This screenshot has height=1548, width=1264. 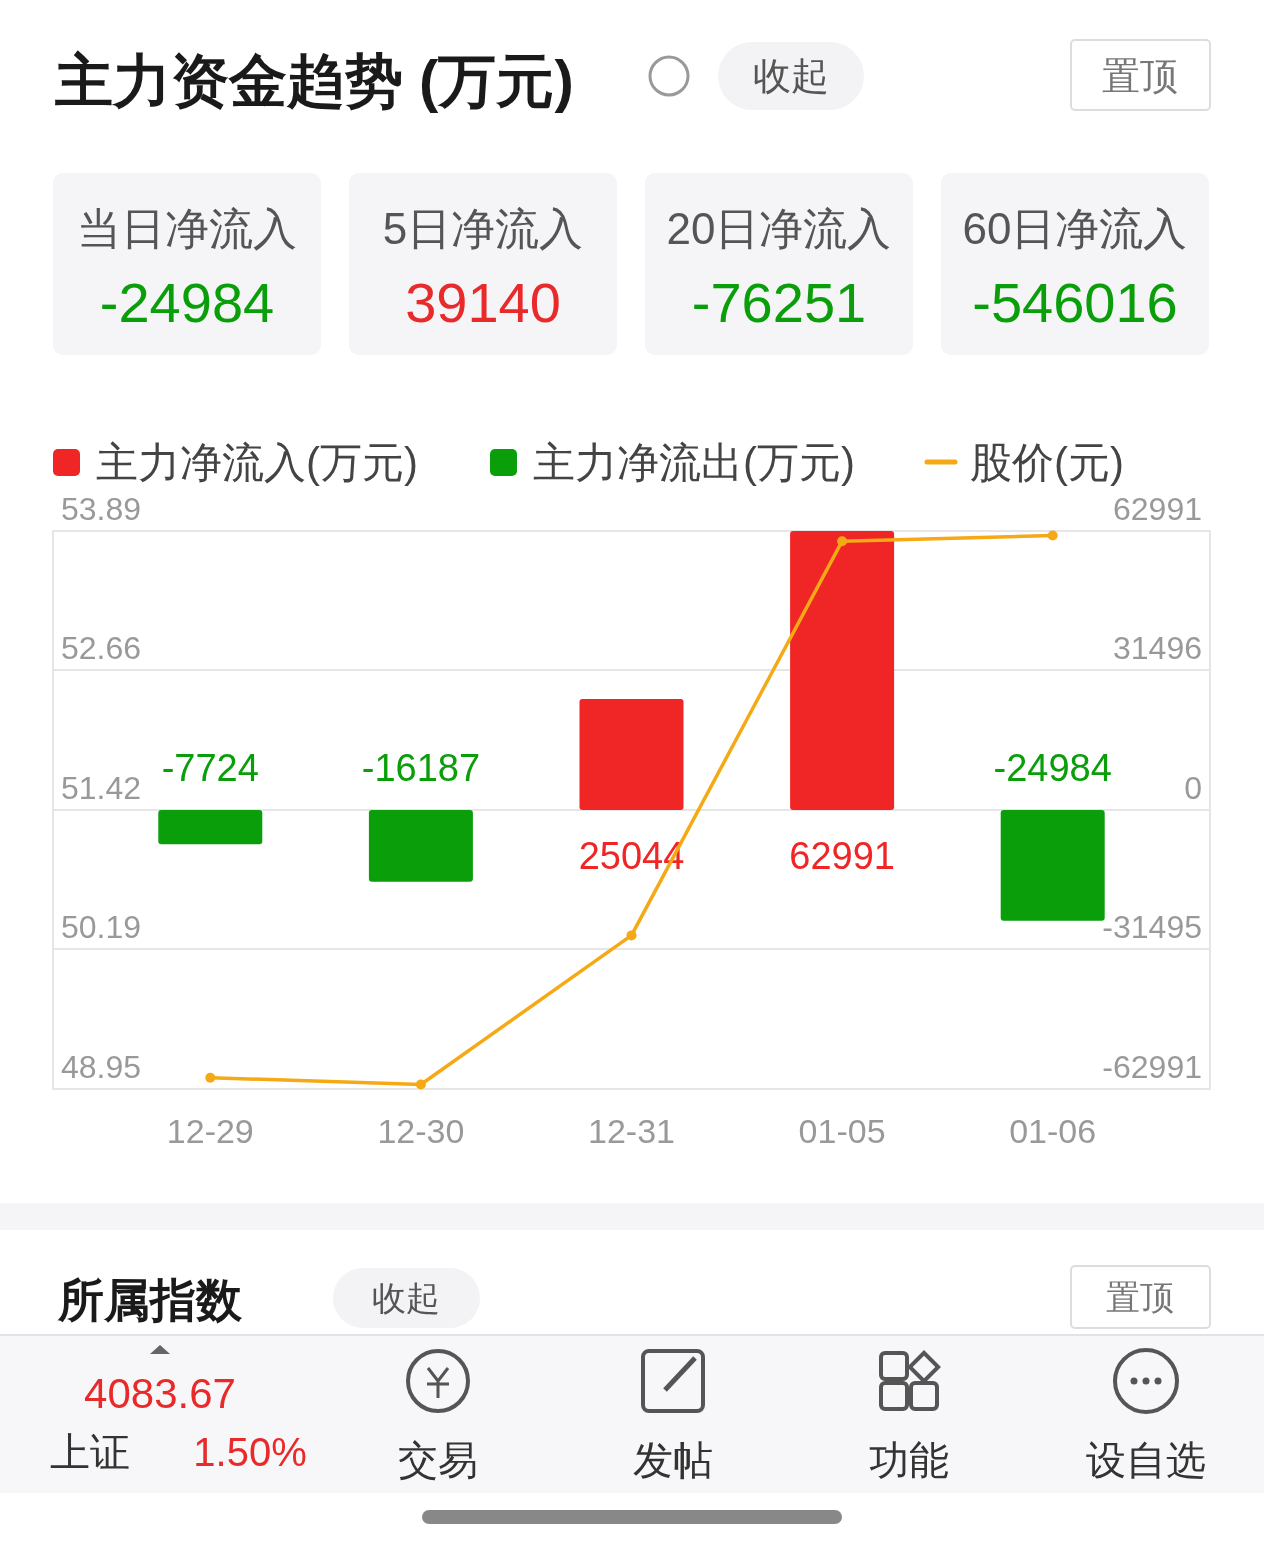 I want to click on legend-label: 股价(元), so click(x=1046, y=462).